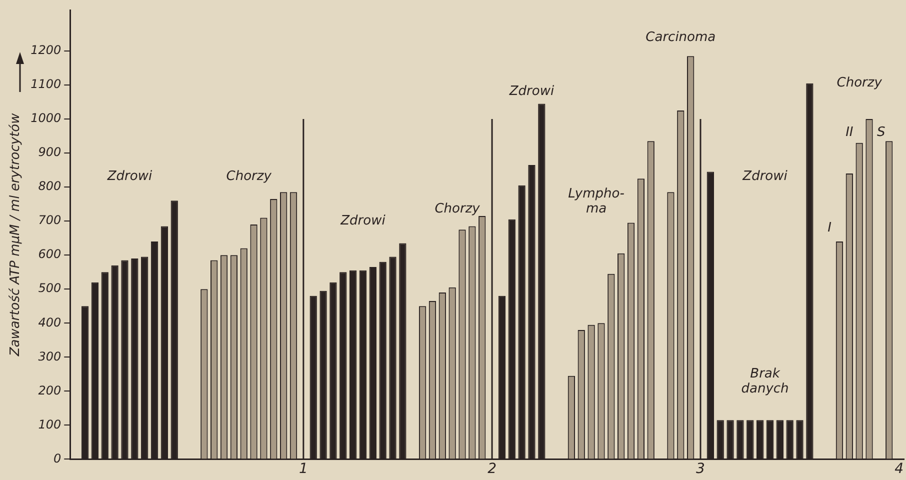 This screenshot has height=480, width=906. I want to click on annotation: I, so click(830, 228).